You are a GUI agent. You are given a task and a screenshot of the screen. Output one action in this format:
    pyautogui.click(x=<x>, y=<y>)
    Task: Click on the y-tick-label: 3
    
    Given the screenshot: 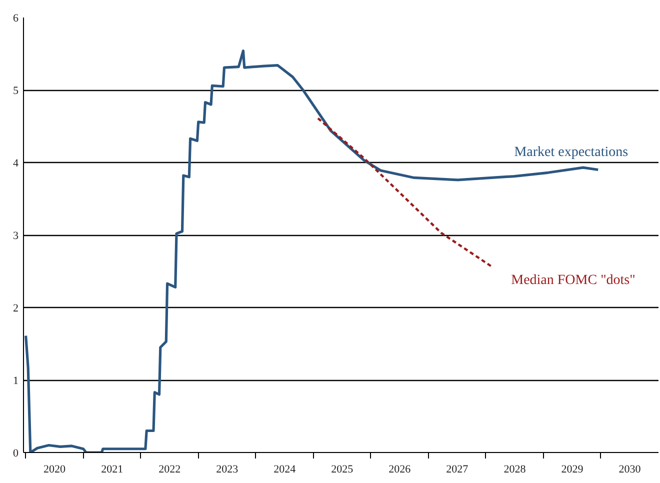 What is the action you would take?
    pyautogui.click(x=16, y=236)
    